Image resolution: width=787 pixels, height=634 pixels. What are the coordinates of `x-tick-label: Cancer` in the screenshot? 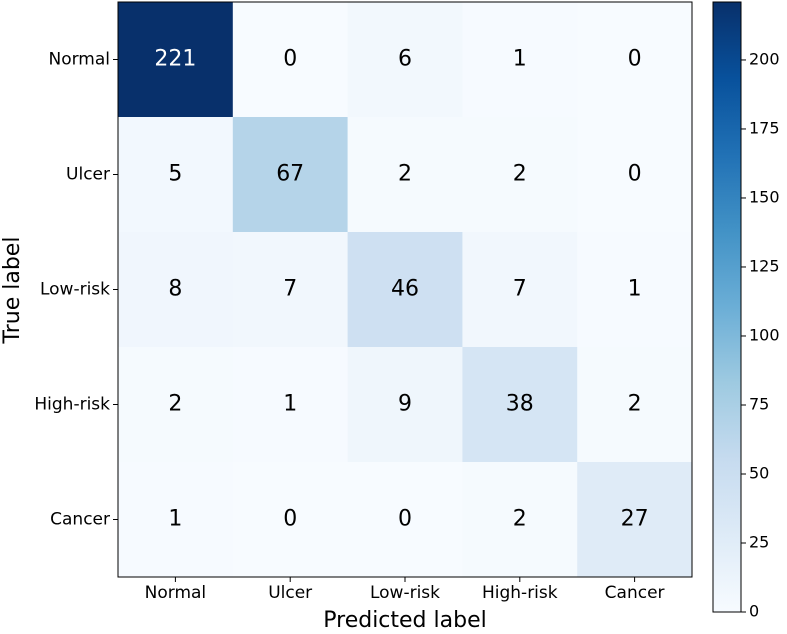 It's located at (635, 593).